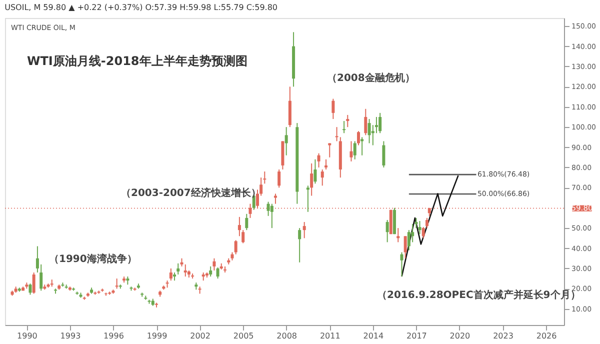 The image size is (600, 344). I want to click on x-tick-label: 2026, so click(546, 336).